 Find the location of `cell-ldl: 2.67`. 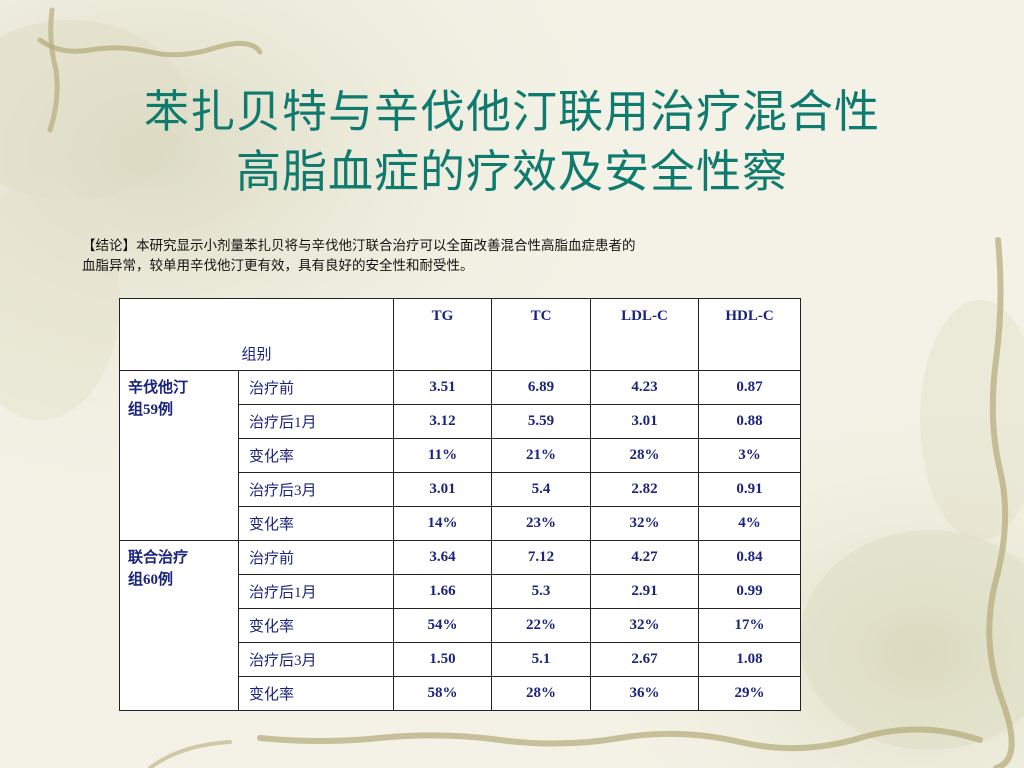

cell-ldl: 2.67 is located at coordinates (644, 659).